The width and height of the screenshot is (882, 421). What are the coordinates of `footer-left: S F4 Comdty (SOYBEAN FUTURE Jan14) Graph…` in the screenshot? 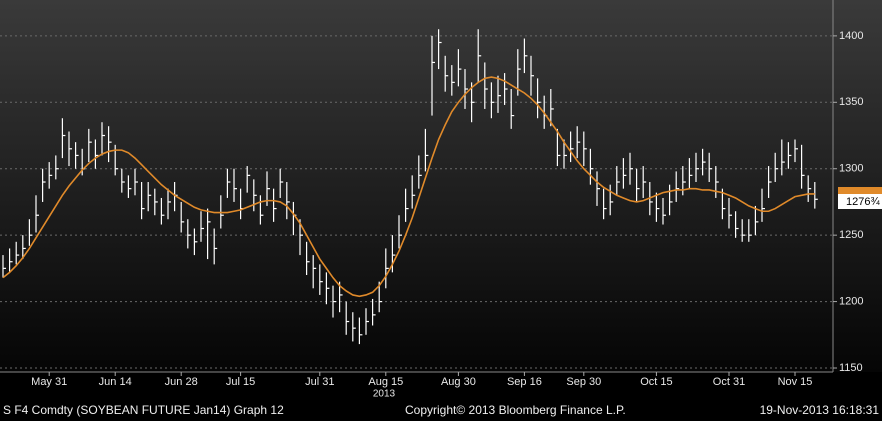 It's located at (143, 410).